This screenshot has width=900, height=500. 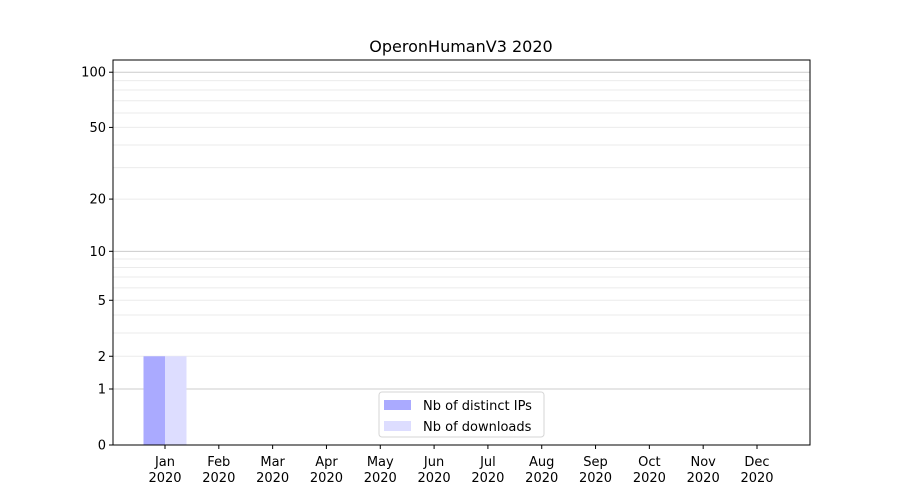 What do you see at coordinates (97, 252) in the screenshot?
I see `y-tick-label: 10` at bounding box center [97, 252].